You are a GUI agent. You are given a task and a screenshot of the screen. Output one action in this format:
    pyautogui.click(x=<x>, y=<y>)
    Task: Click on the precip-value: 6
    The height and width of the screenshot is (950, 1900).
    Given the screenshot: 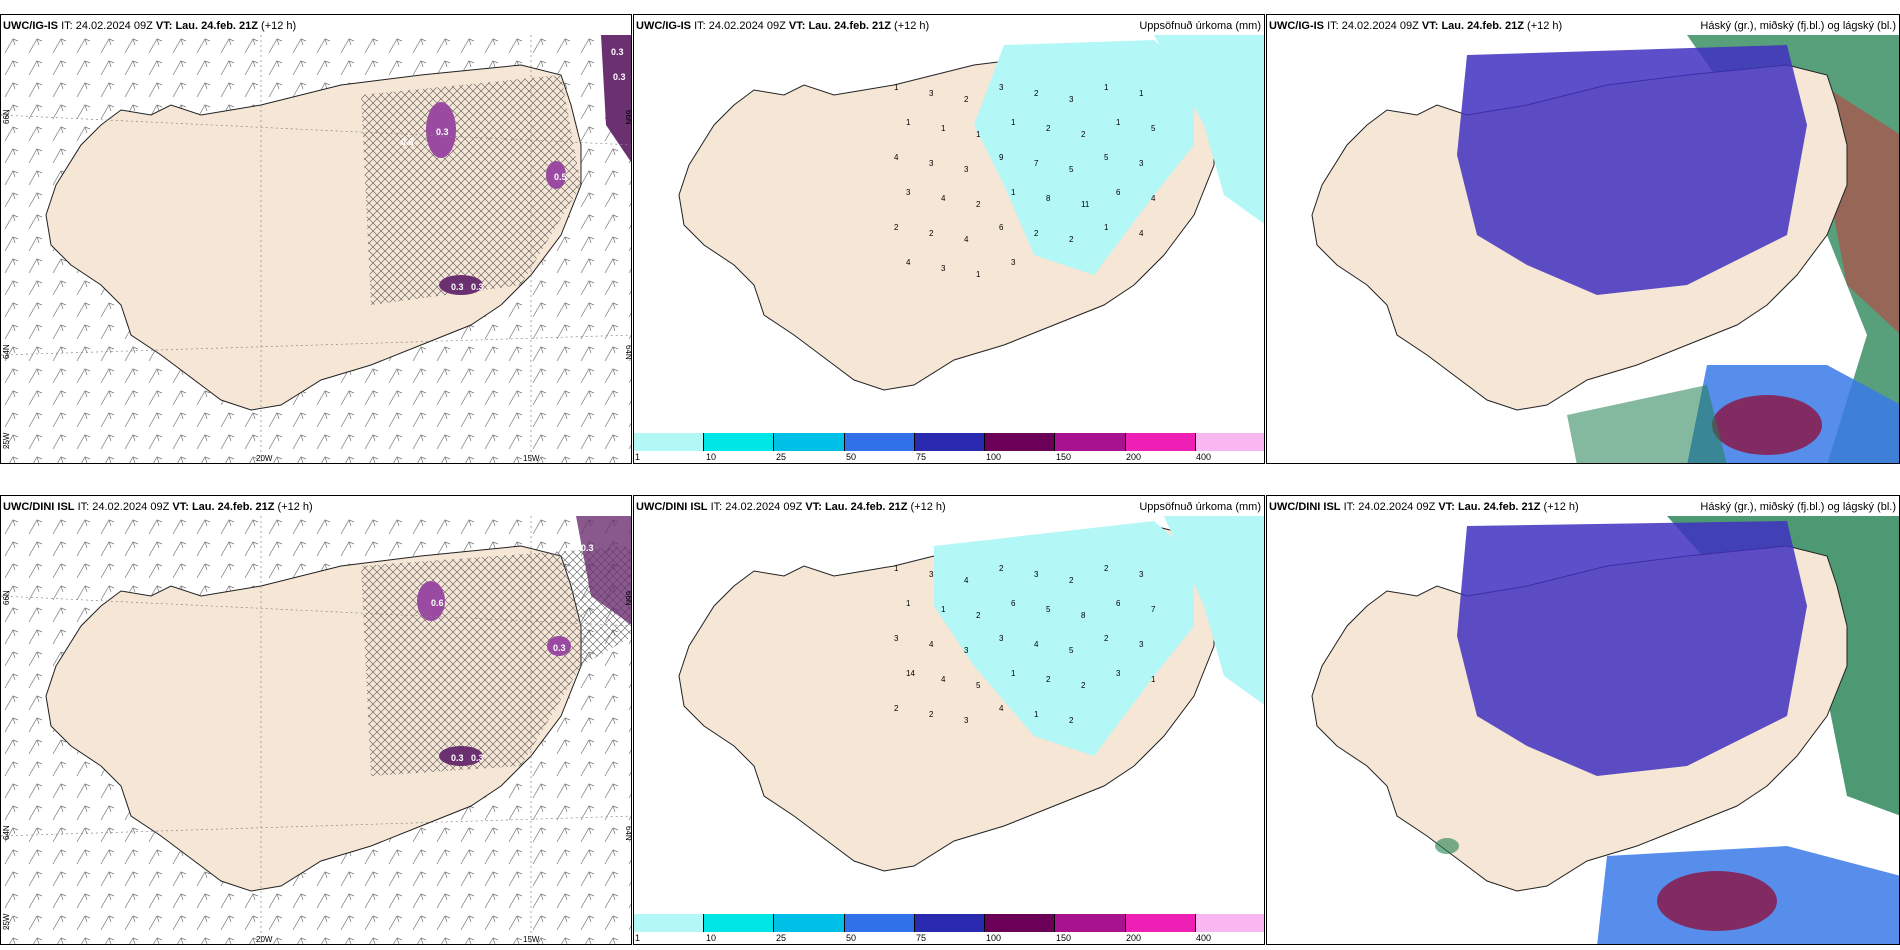 What is the action you would take?
    pyautogui.click(x=1118, y=192)
    